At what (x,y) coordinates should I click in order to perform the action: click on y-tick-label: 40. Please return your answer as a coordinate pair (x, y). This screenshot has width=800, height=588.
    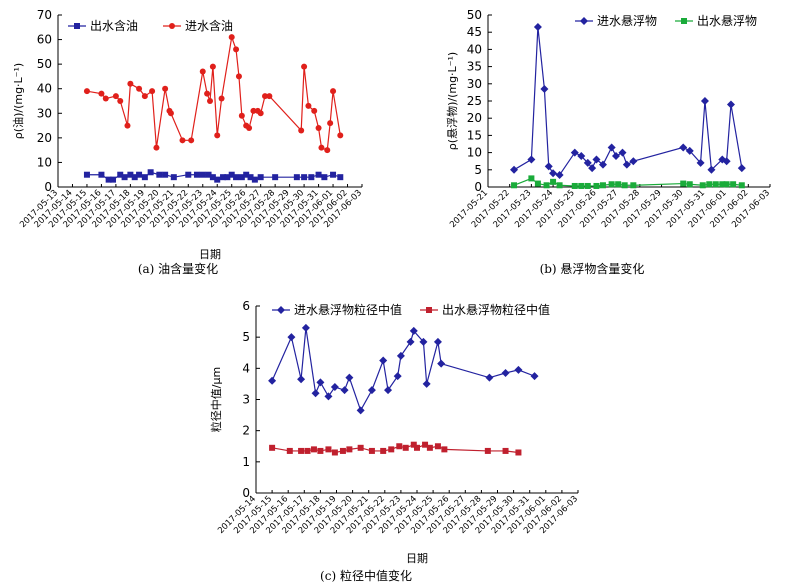
    Looking at the image, I should click on (44, 89).